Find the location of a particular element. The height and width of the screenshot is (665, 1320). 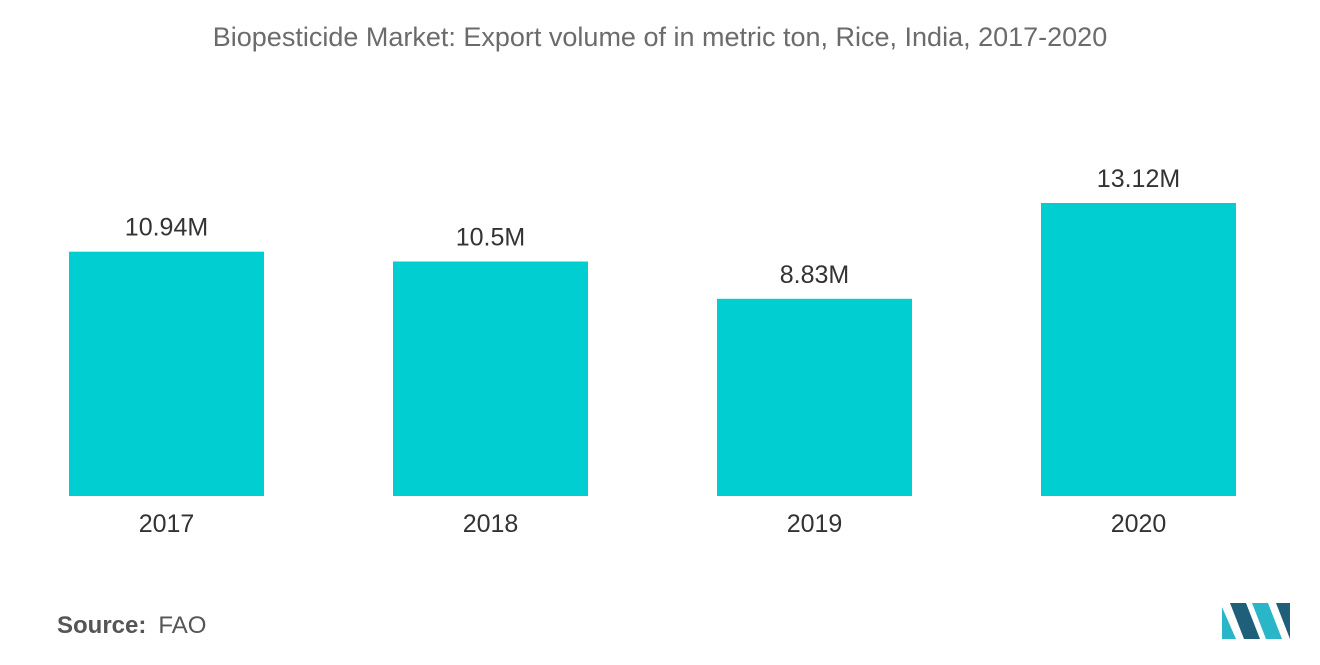

value-label-2017: 10.94M is located at coordinates (166, 228).